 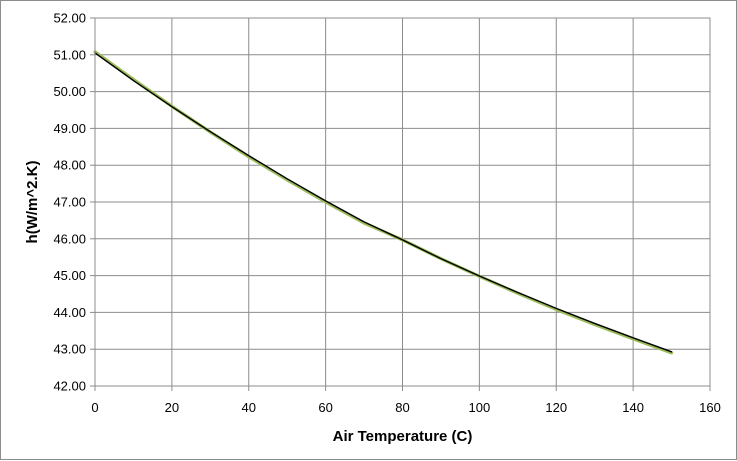 What do you see at coordinates (69, 128) in the screenshot?
I see `y-tick-label: 49.00` at bounding box center [69, 128].